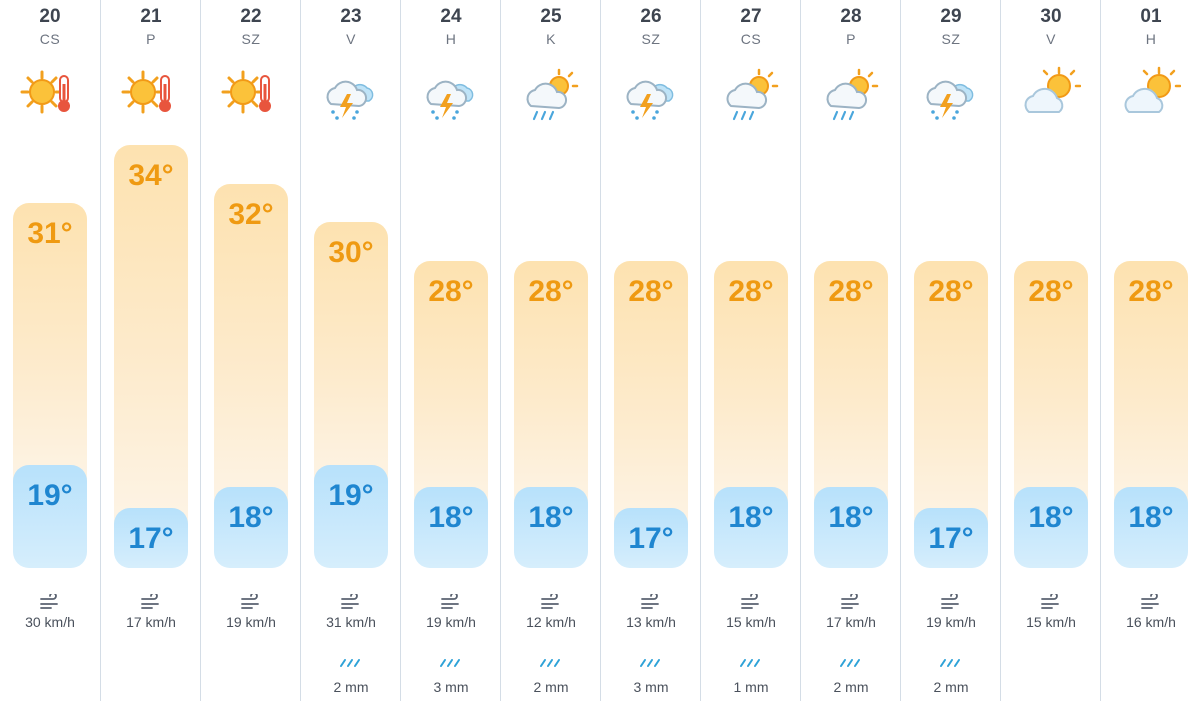 This screenshot has height=701, width=1200. Describe the element at coordinates (651, 622) in the screenshot. I see `wind-speed: 13 km/h` at that location.